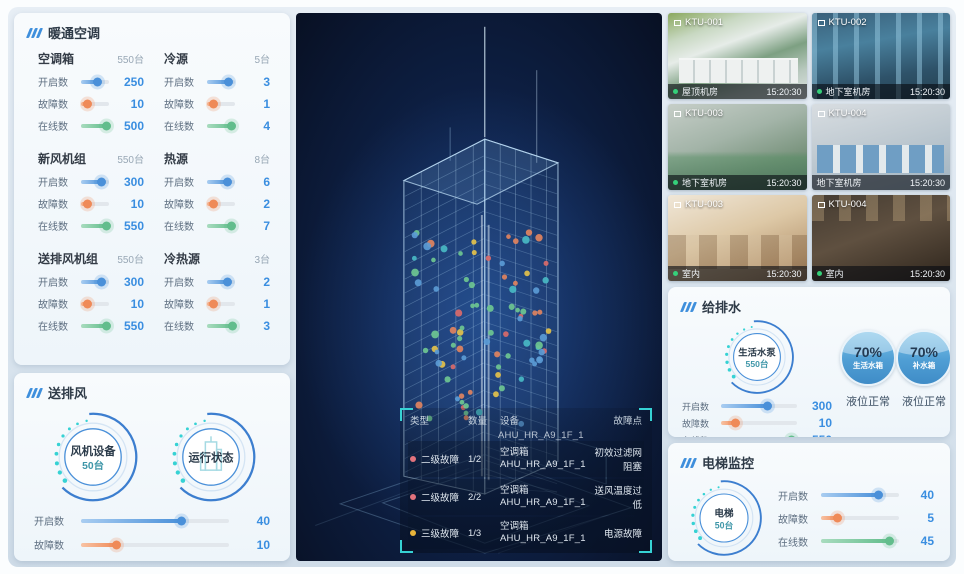  What do you see at coordinates (737, 56) in the screenshot?
I see `camera-tile: KTU-001 屋顶机房 15:20:30` at bounding box center [737, 56].